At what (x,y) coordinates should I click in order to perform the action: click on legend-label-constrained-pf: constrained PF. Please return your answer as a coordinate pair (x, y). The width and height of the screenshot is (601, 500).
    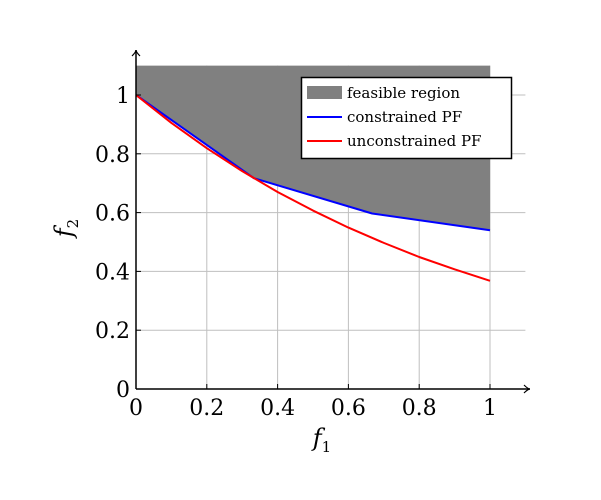
    Looking at the image, I should click on (404, 117).